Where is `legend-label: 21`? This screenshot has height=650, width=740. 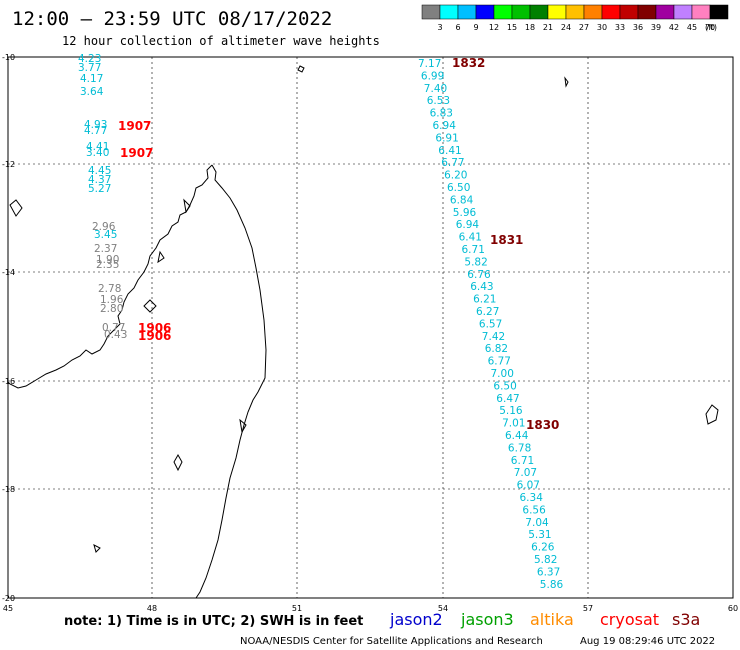 legend-label: 21 is located at coordinates (548, 27).